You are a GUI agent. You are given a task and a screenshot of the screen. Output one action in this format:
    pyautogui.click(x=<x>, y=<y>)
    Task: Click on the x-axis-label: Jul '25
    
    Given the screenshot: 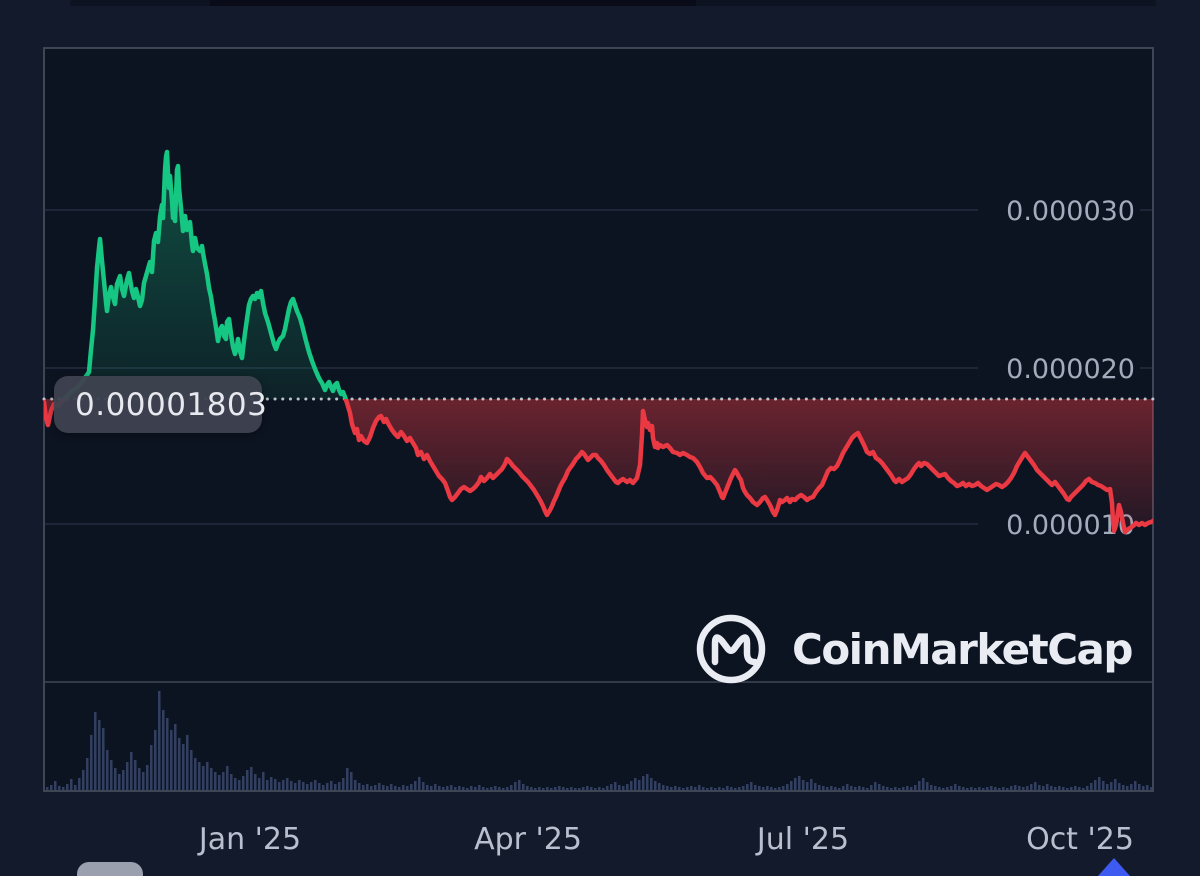 What is the action you would take?
    pyautogui.click(x=803, y=839)
    